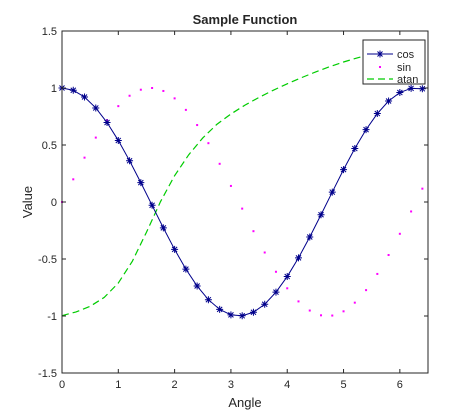 The height and width of the screenshot is (419, 474). Describe the element at coordinates (118, 385) in the screenshot. I see `x-tick-label: 1` at that location.